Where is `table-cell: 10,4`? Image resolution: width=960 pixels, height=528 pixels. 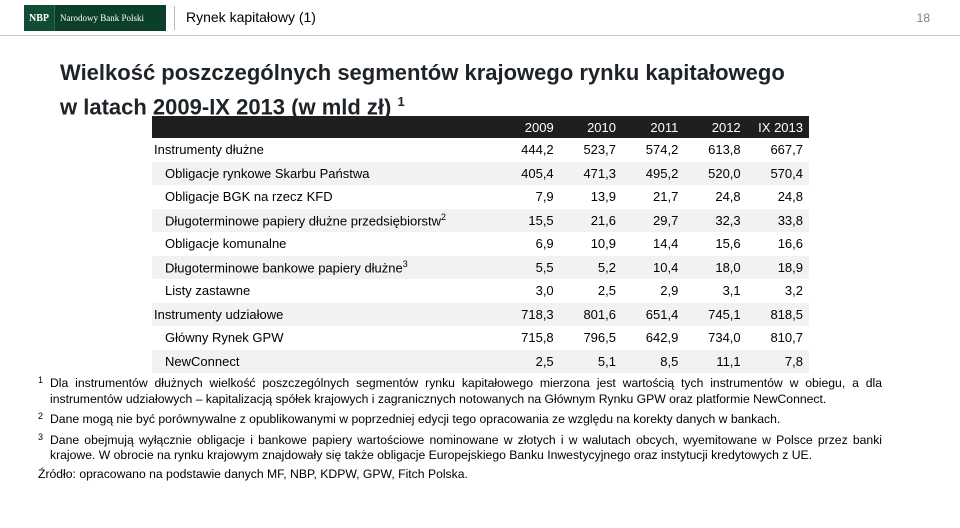
table-cell: 10,4 is located at coordinates (653, 267).